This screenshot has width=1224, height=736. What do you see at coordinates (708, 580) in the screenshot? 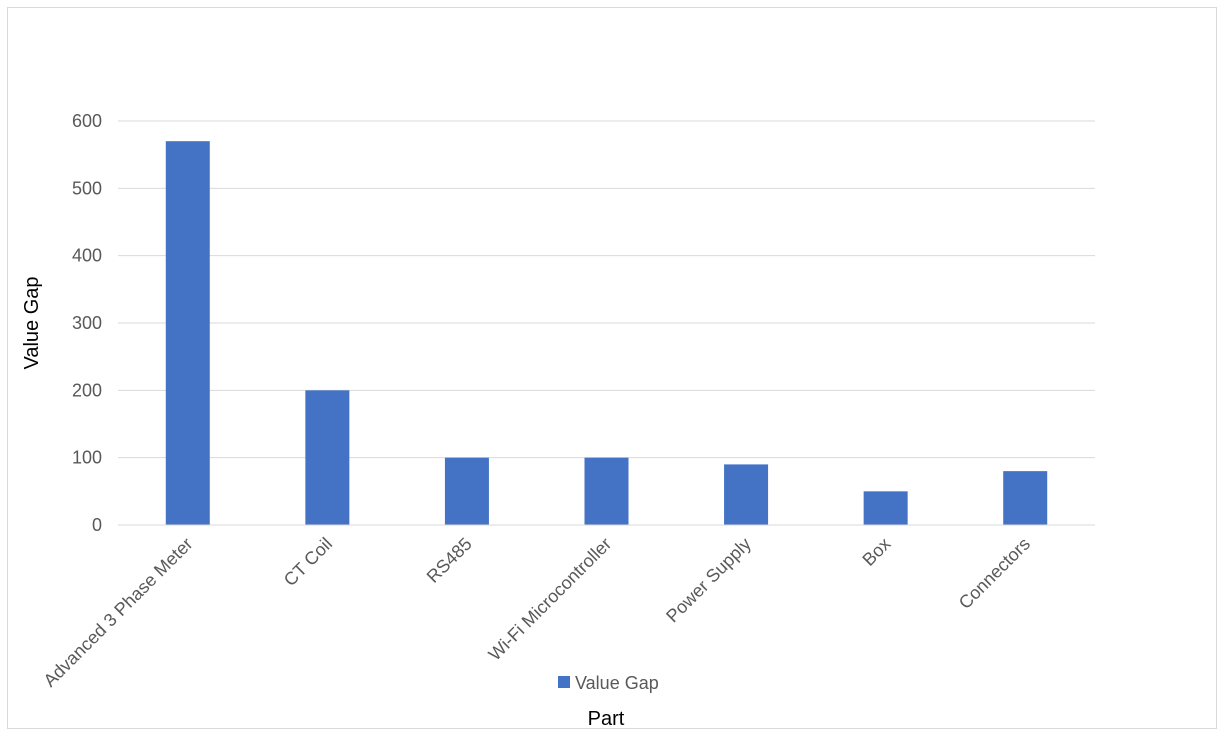
I see `x-tick-label: Power Supply` at bounding box center [708, 580].